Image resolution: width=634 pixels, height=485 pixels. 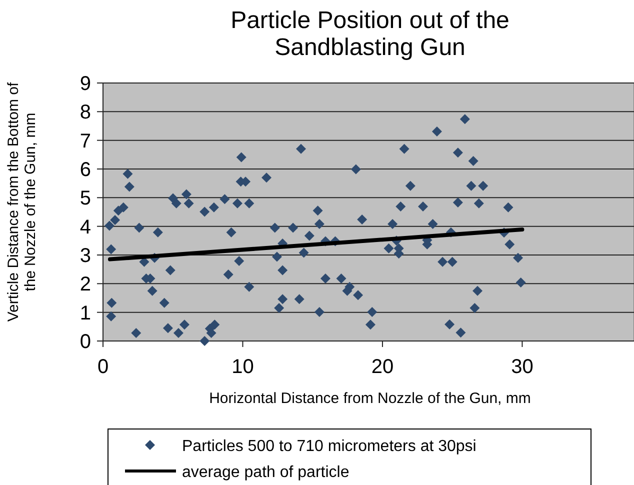 What do you see at coordinates (382, 367) in the screenshot?
I see `x-tick-label: 20` at bounding box center [382, 367].